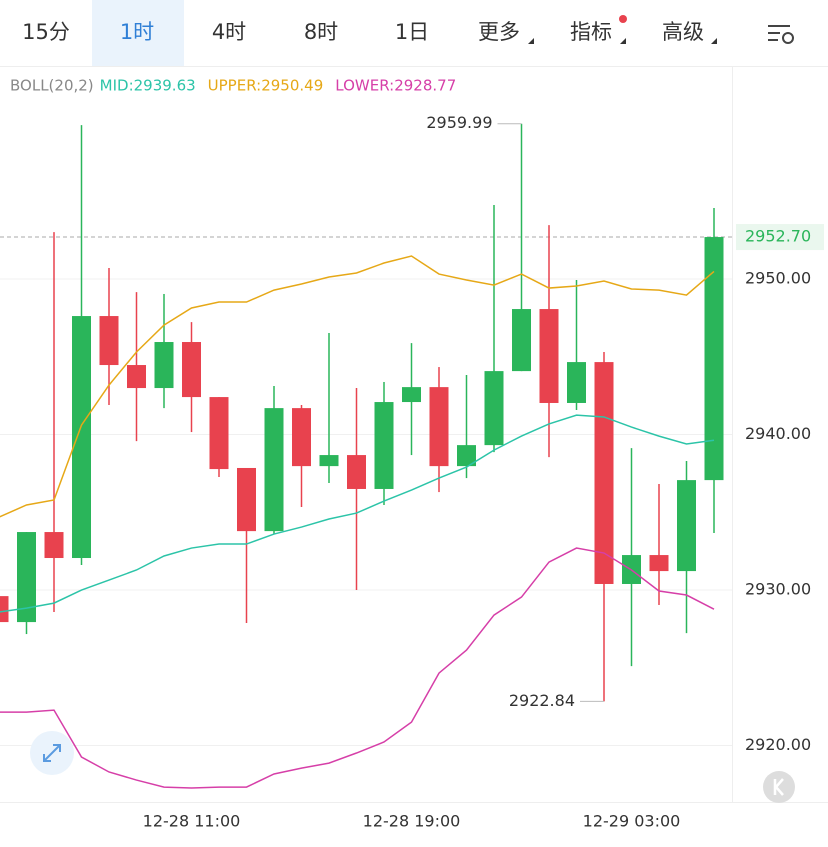 This screenshot has width=828, height=847. I want to click on legend-entry: LOWER:2928.77, so click(395, 86).